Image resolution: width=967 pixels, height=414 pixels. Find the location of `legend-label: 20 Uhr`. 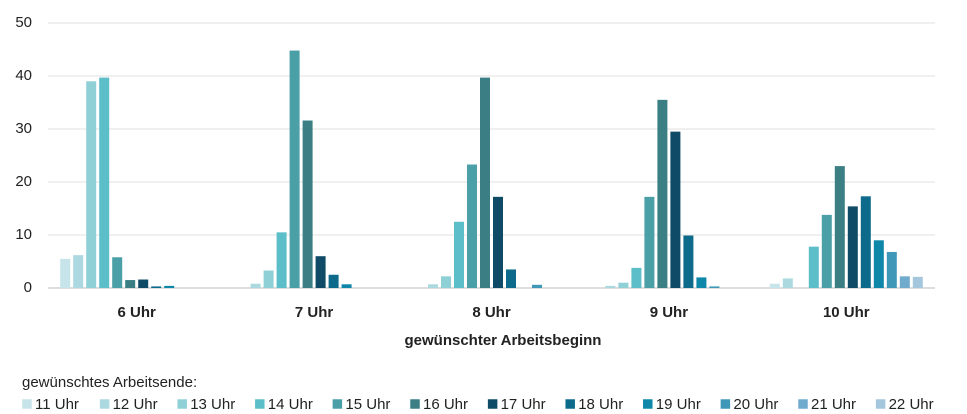

legend-label: 20 Uhr is located at coordinates (755, 404).